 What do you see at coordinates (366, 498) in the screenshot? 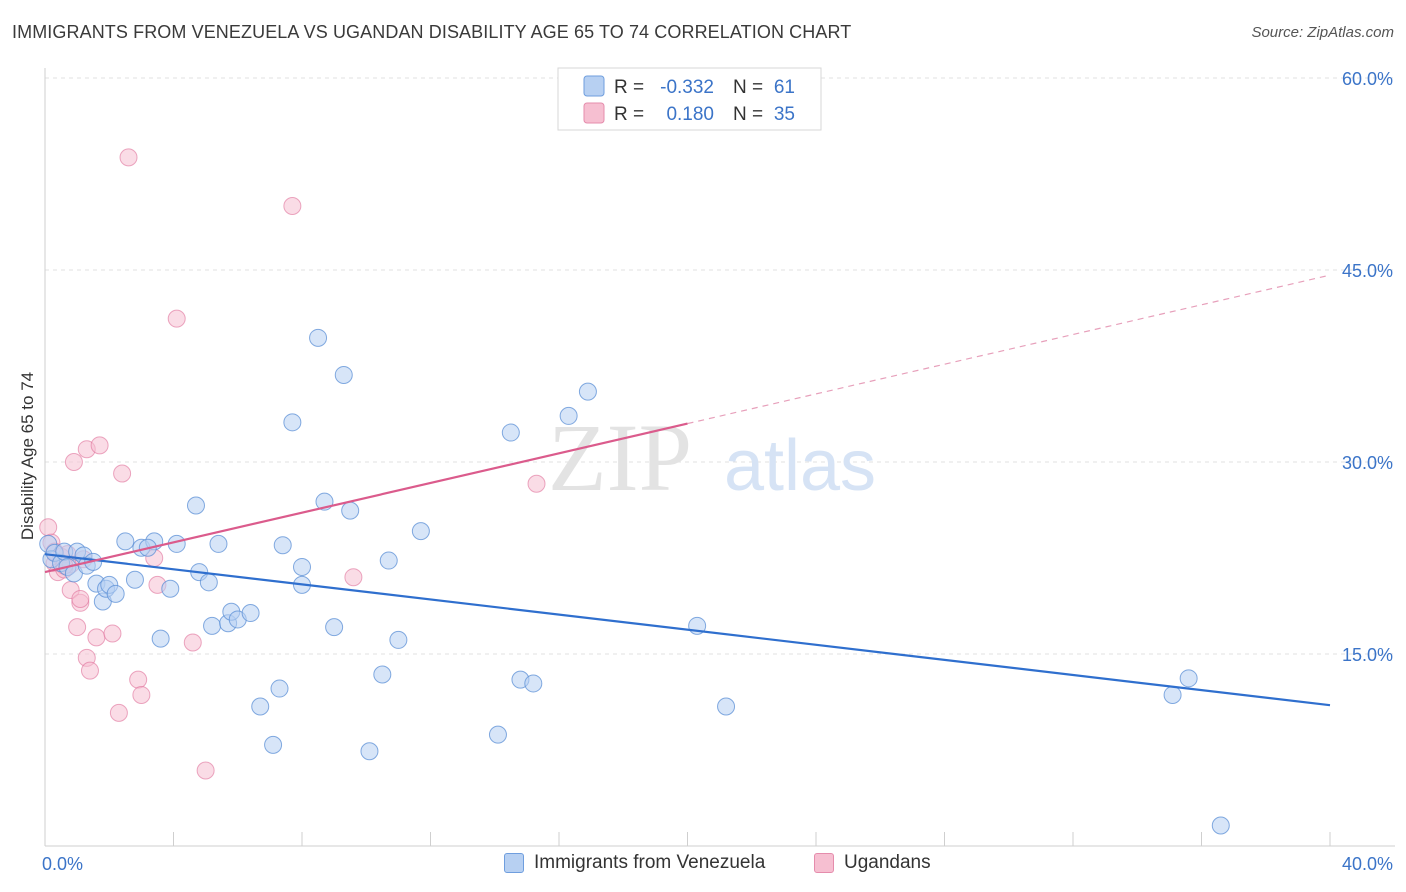
I see `trend-line-ugandans` at bounding box center [366, 498].